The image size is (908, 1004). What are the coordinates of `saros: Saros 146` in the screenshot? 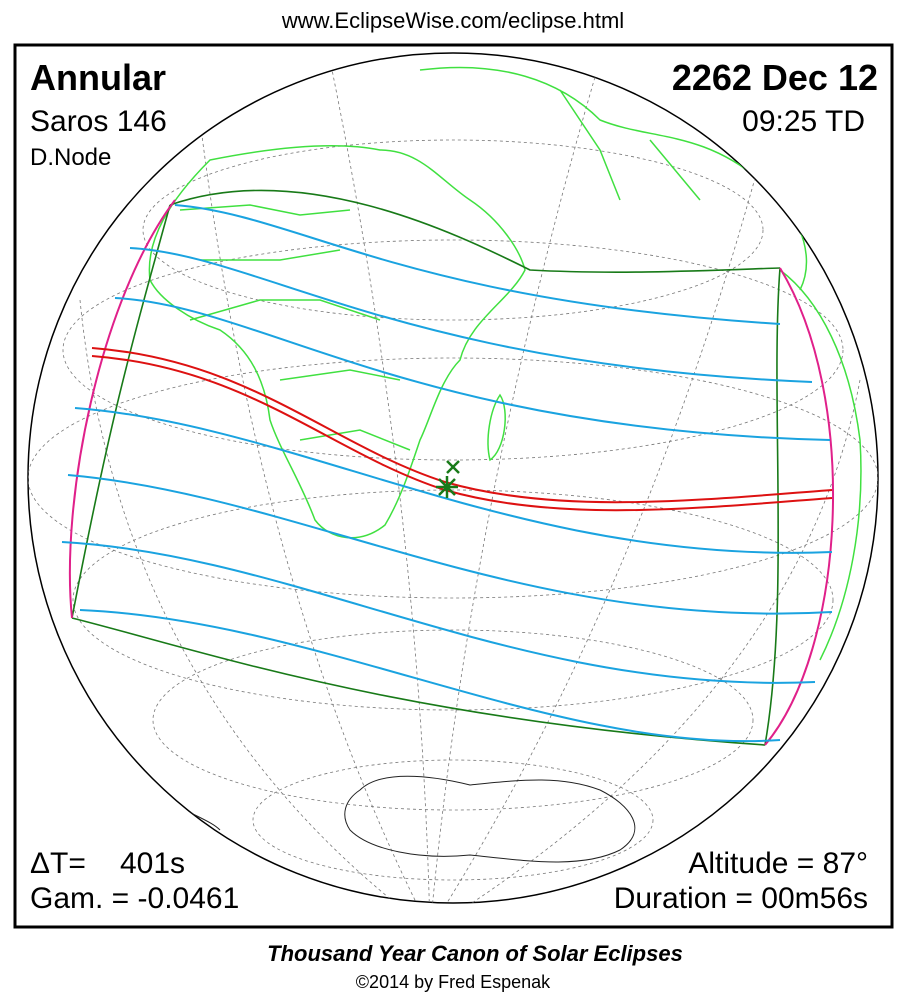 It's located at (98, 121).